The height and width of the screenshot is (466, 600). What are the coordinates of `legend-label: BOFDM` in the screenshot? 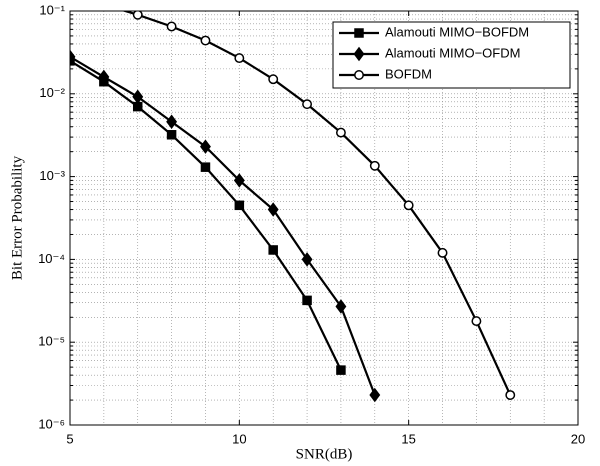 It's located at (408, 73).